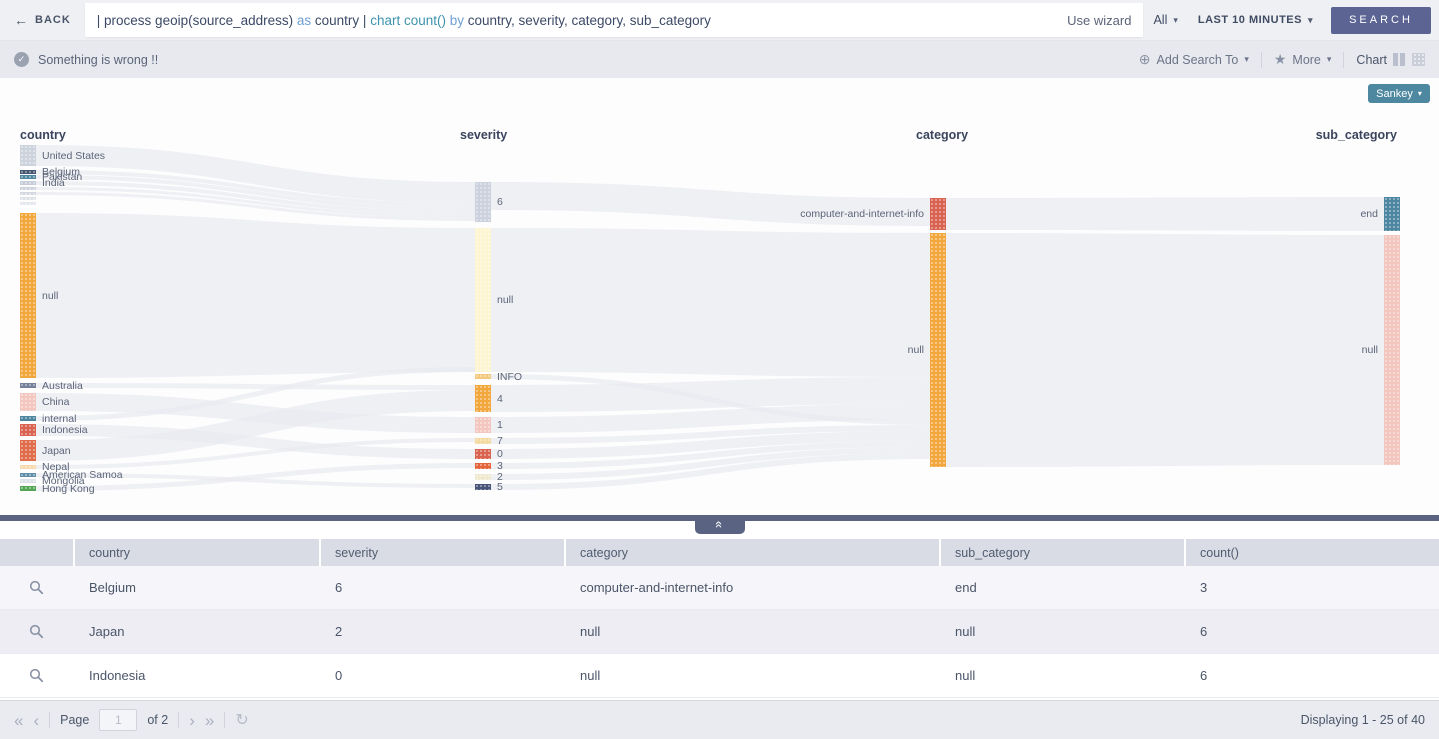 This screenshot has width=1439, height=739. Describe the element at coordinates (1312, 552) in the screenshot. I see `table-header-cell: count()` at that location.